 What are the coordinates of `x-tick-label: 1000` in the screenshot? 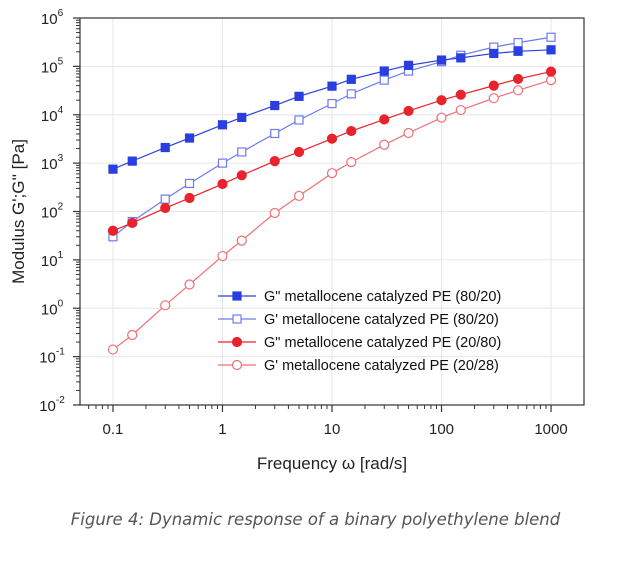 It's located at (550, 429).